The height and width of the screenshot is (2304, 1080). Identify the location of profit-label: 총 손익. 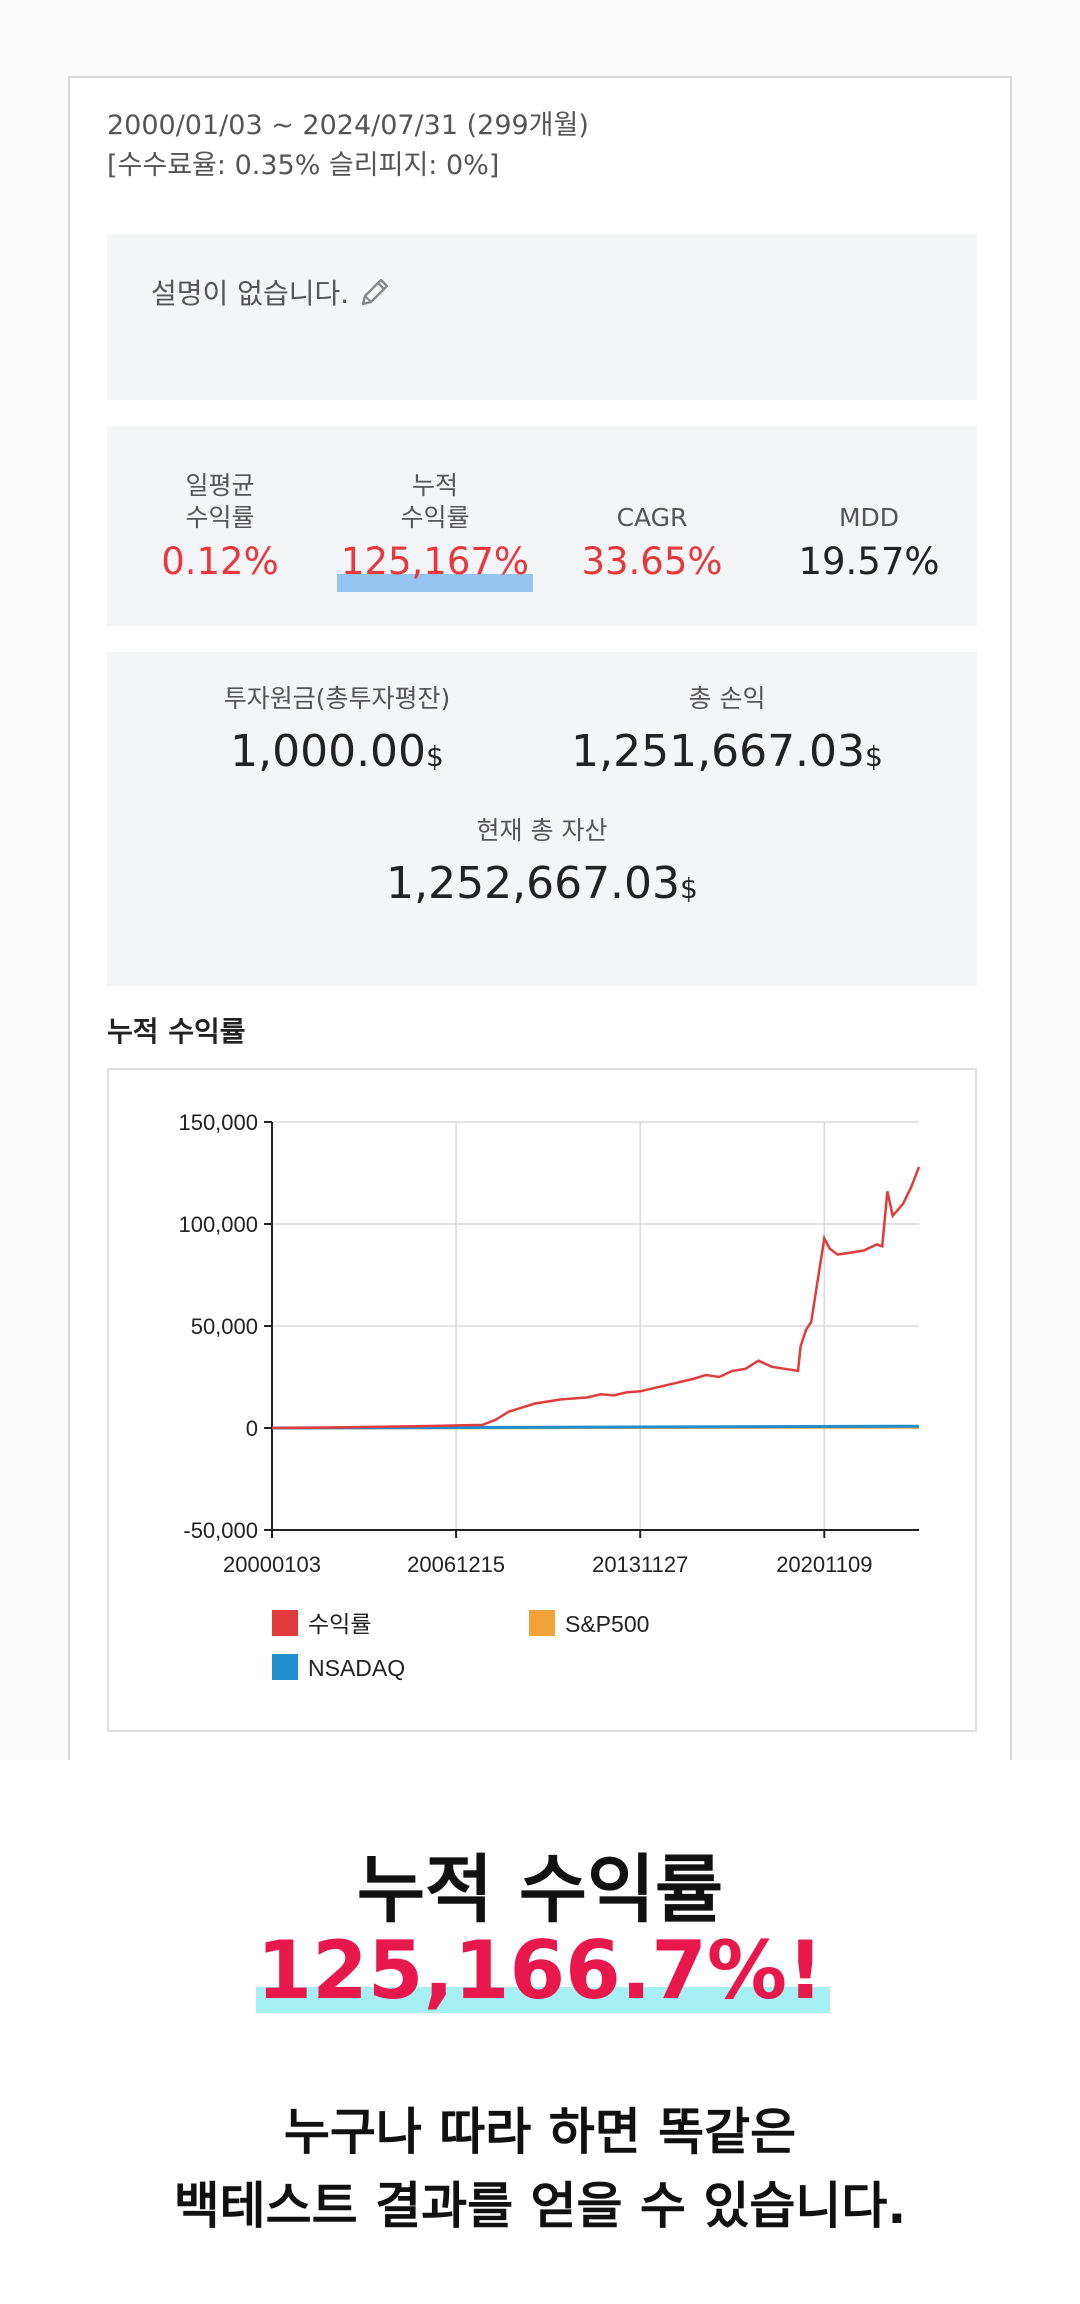
(727, 698).